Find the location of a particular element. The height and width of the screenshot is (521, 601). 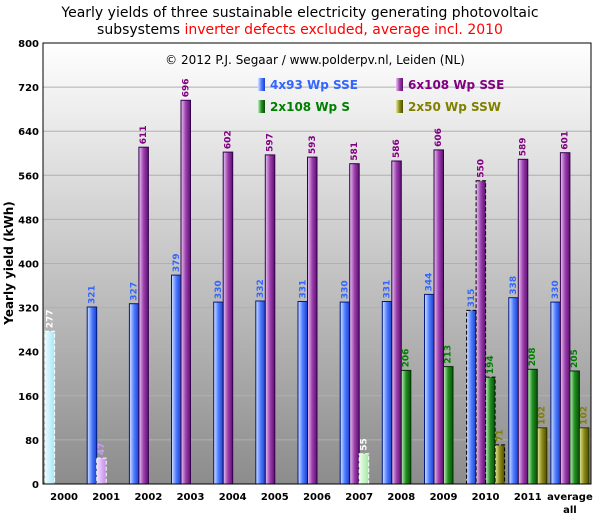

legend-label-4x93: 4x93 Wp SSE is located at coordinates (314, 85).